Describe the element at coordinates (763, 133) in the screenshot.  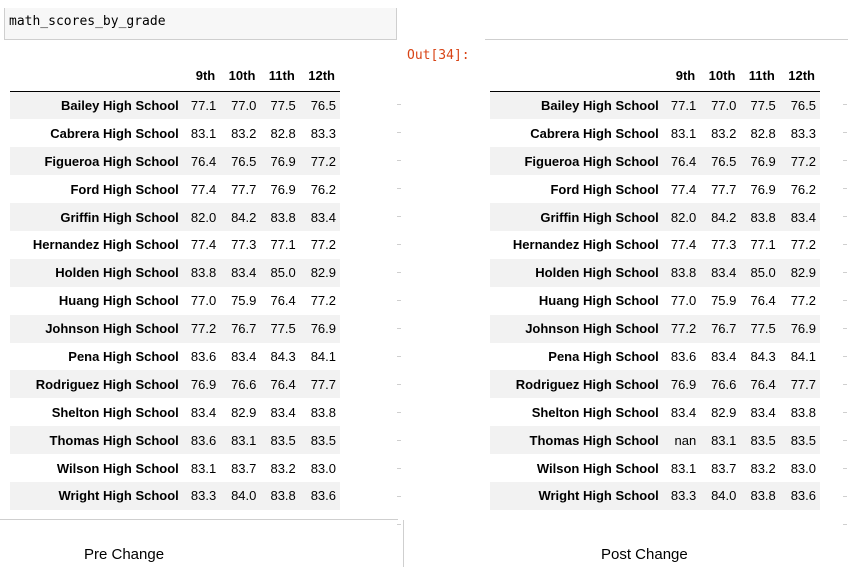
I see `score-cell: 82.8` at that location.